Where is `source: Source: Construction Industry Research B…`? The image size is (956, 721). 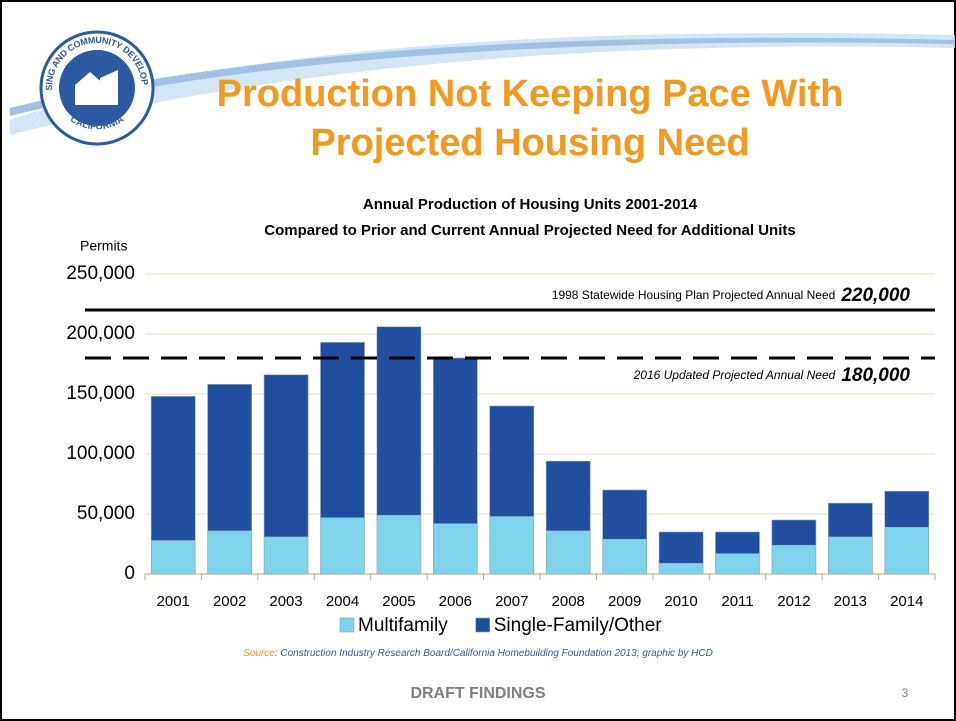 source: Source: Construction Industry Research B… is located at coordinates (478, 653).